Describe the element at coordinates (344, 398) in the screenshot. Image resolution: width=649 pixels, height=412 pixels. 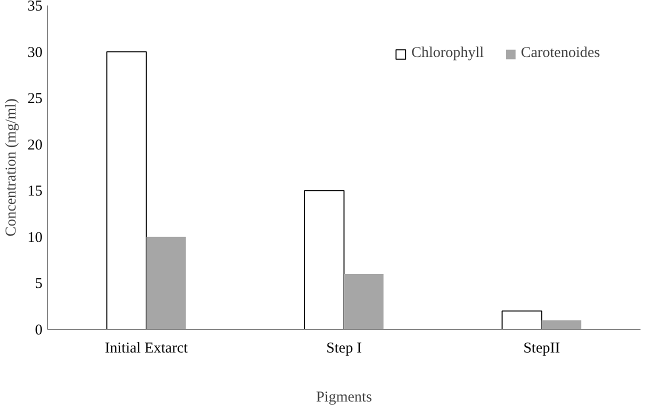
I see `x-axis-title: Pigments` at that location.